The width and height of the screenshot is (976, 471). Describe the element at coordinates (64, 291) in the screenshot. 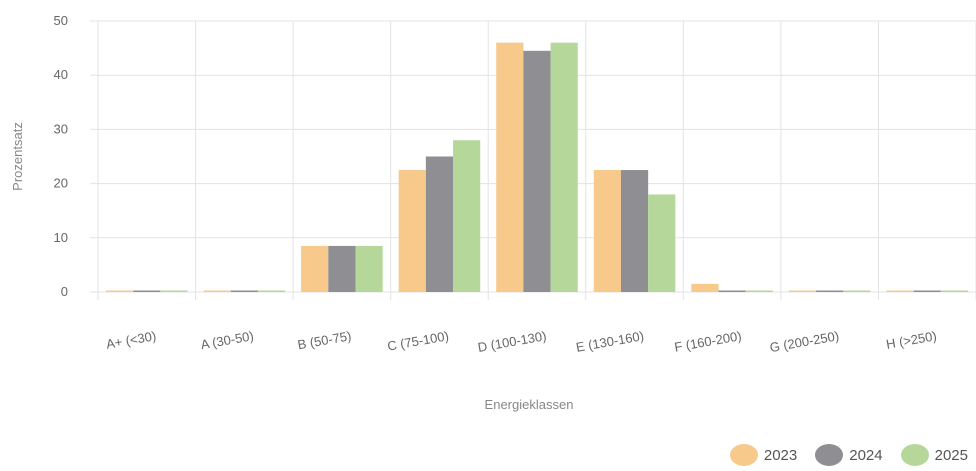

I see `y-tick-label: 0` at that location.